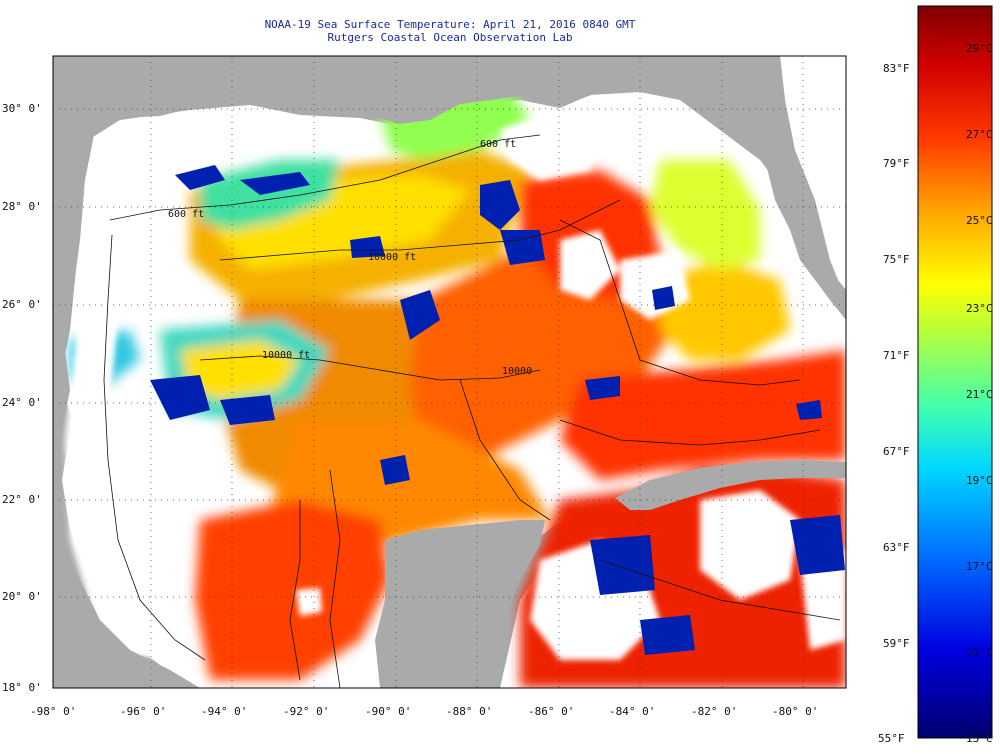 This screenshot has width=1000, height=754. I want to click on map-subtitle: Rutgers Coastal Ocean Observation Lab, so click(450, 37).